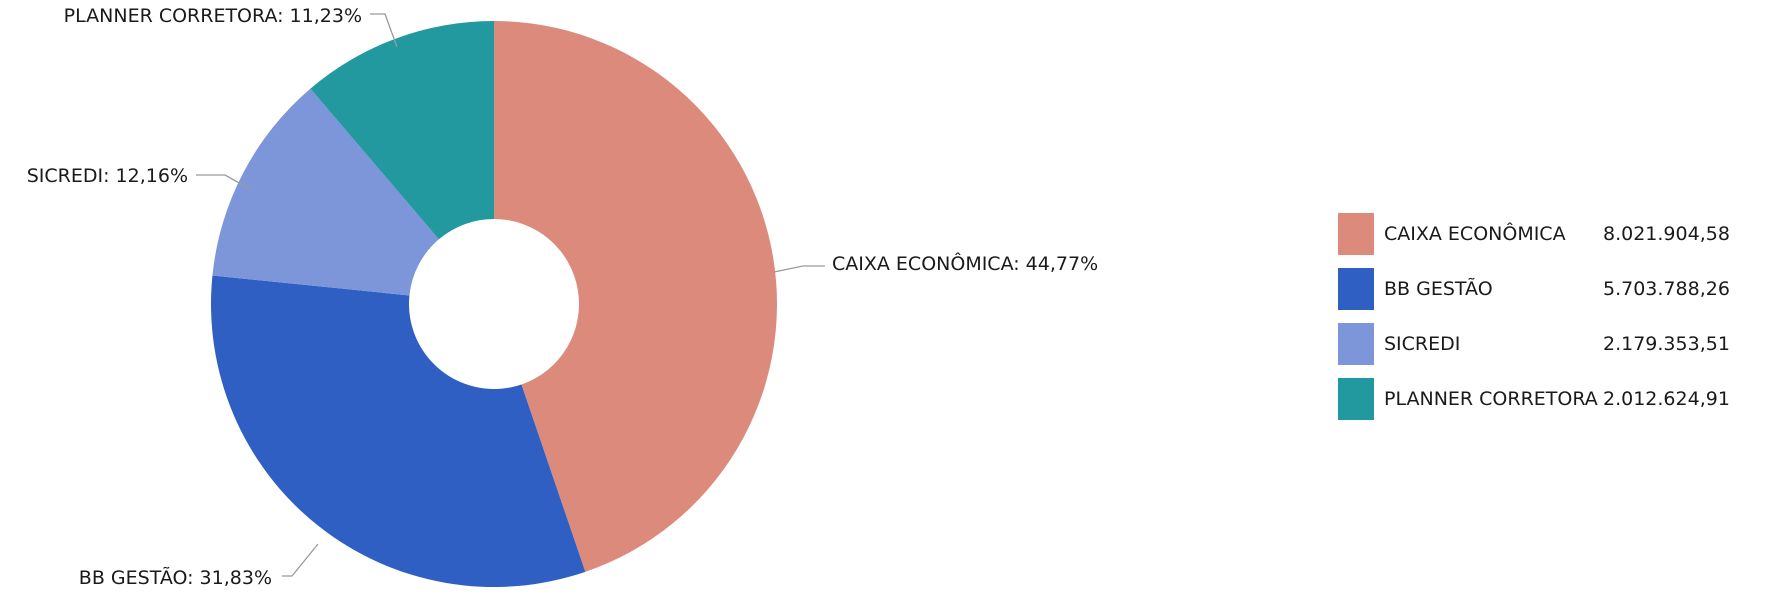 The height and width of the screenshot is (605, 1780). Describe the element at coordinates (384, 30) in the screenshot. I see `leader-line-planner-corretora` at that location.